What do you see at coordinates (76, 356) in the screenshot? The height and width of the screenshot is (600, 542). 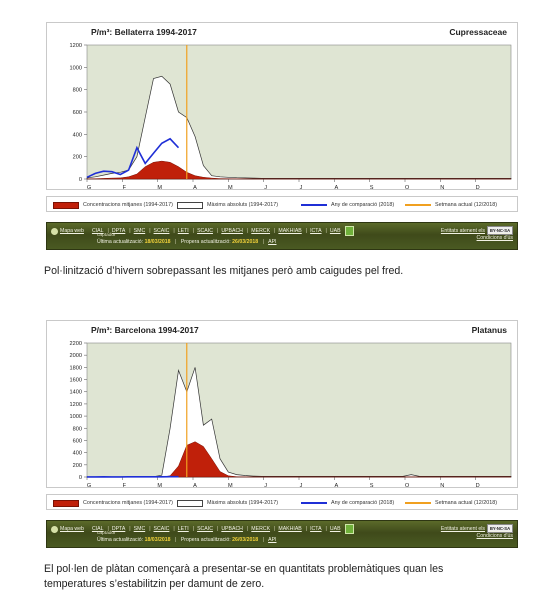 I see `y-tick-label: 2000` at bounding box center [76, 356].